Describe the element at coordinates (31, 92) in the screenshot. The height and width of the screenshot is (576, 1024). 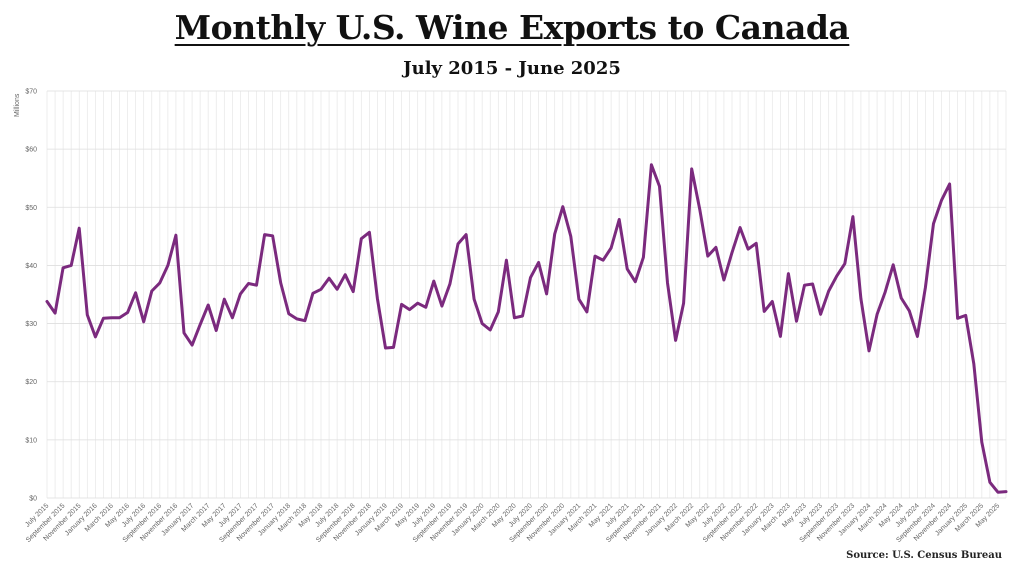
I see `y-tick-label: $70` at that location.